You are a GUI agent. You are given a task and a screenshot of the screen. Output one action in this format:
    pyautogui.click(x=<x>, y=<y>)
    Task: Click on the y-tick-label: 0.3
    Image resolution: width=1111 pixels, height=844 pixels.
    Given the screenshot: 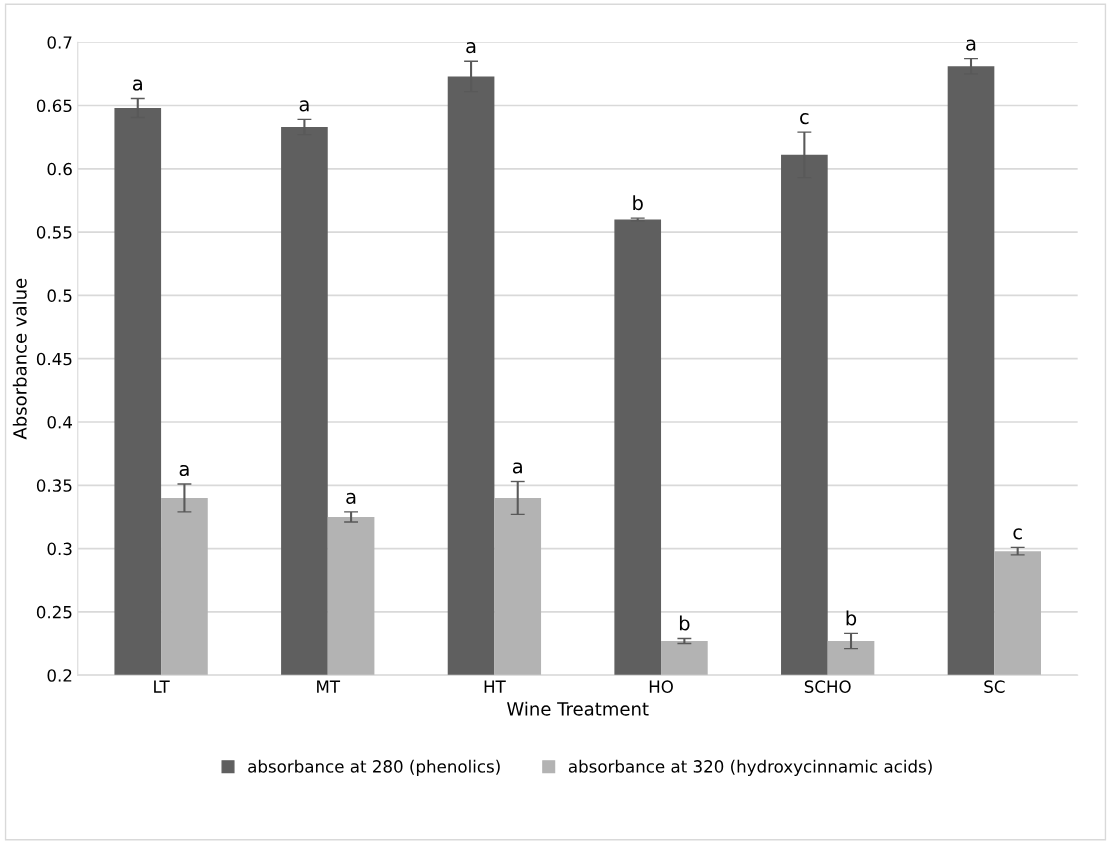 What is the action you would take?
    pyautogui.click(x=59, y=549)
    